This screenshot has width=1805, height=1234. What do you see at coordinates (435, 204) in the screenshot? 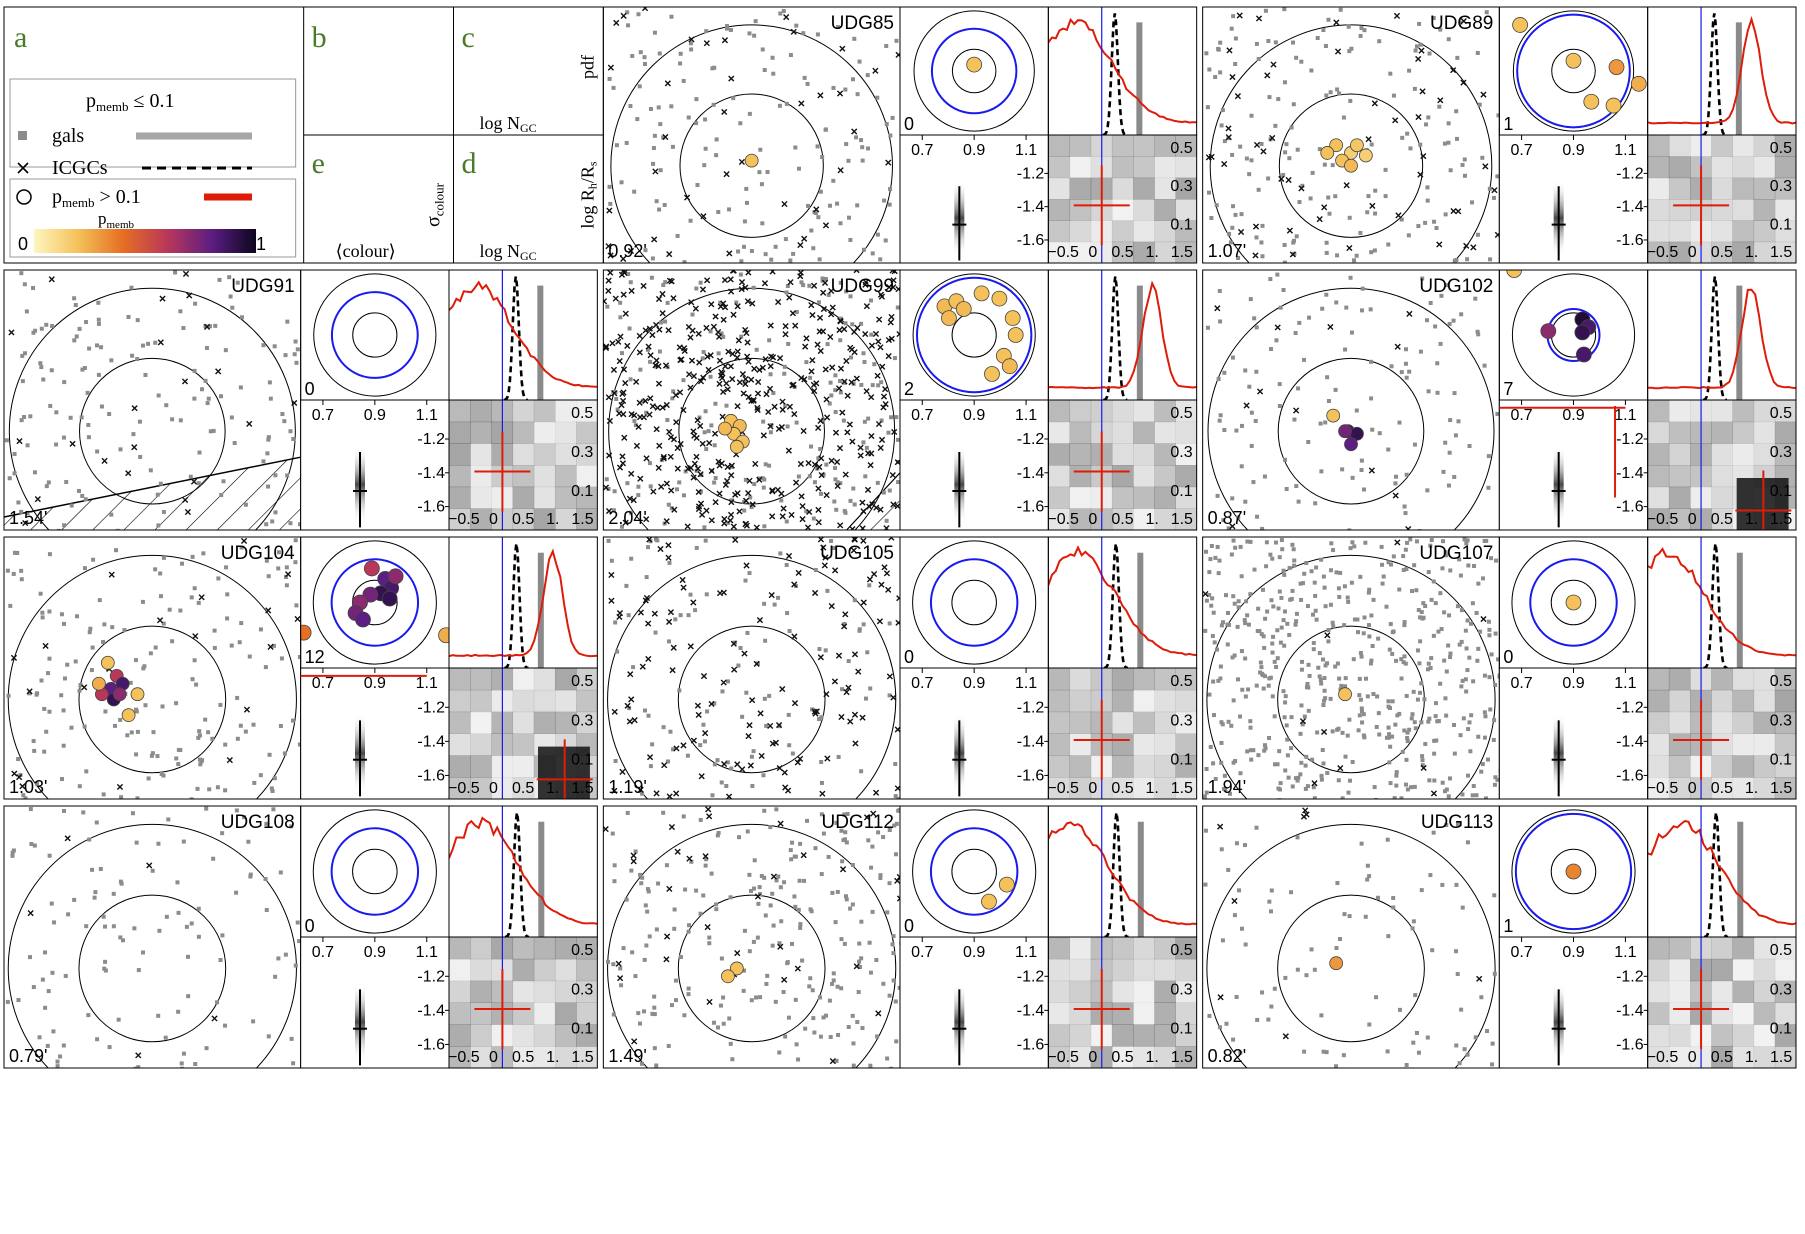
I see `e-ylabel: σcolour` at bounding box center [435, 204].